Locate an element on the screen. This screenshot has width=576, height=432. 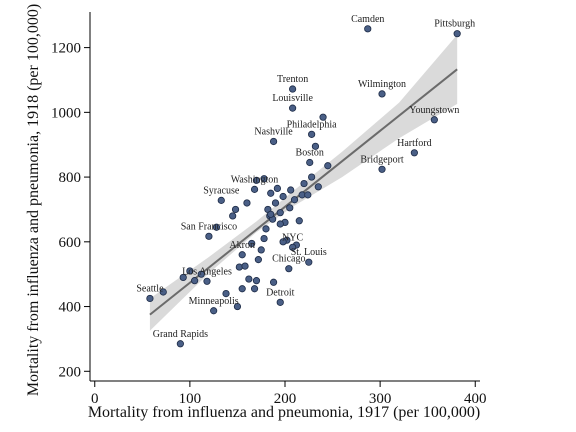
point-label: Trenton is located at coordinates (292, 79).